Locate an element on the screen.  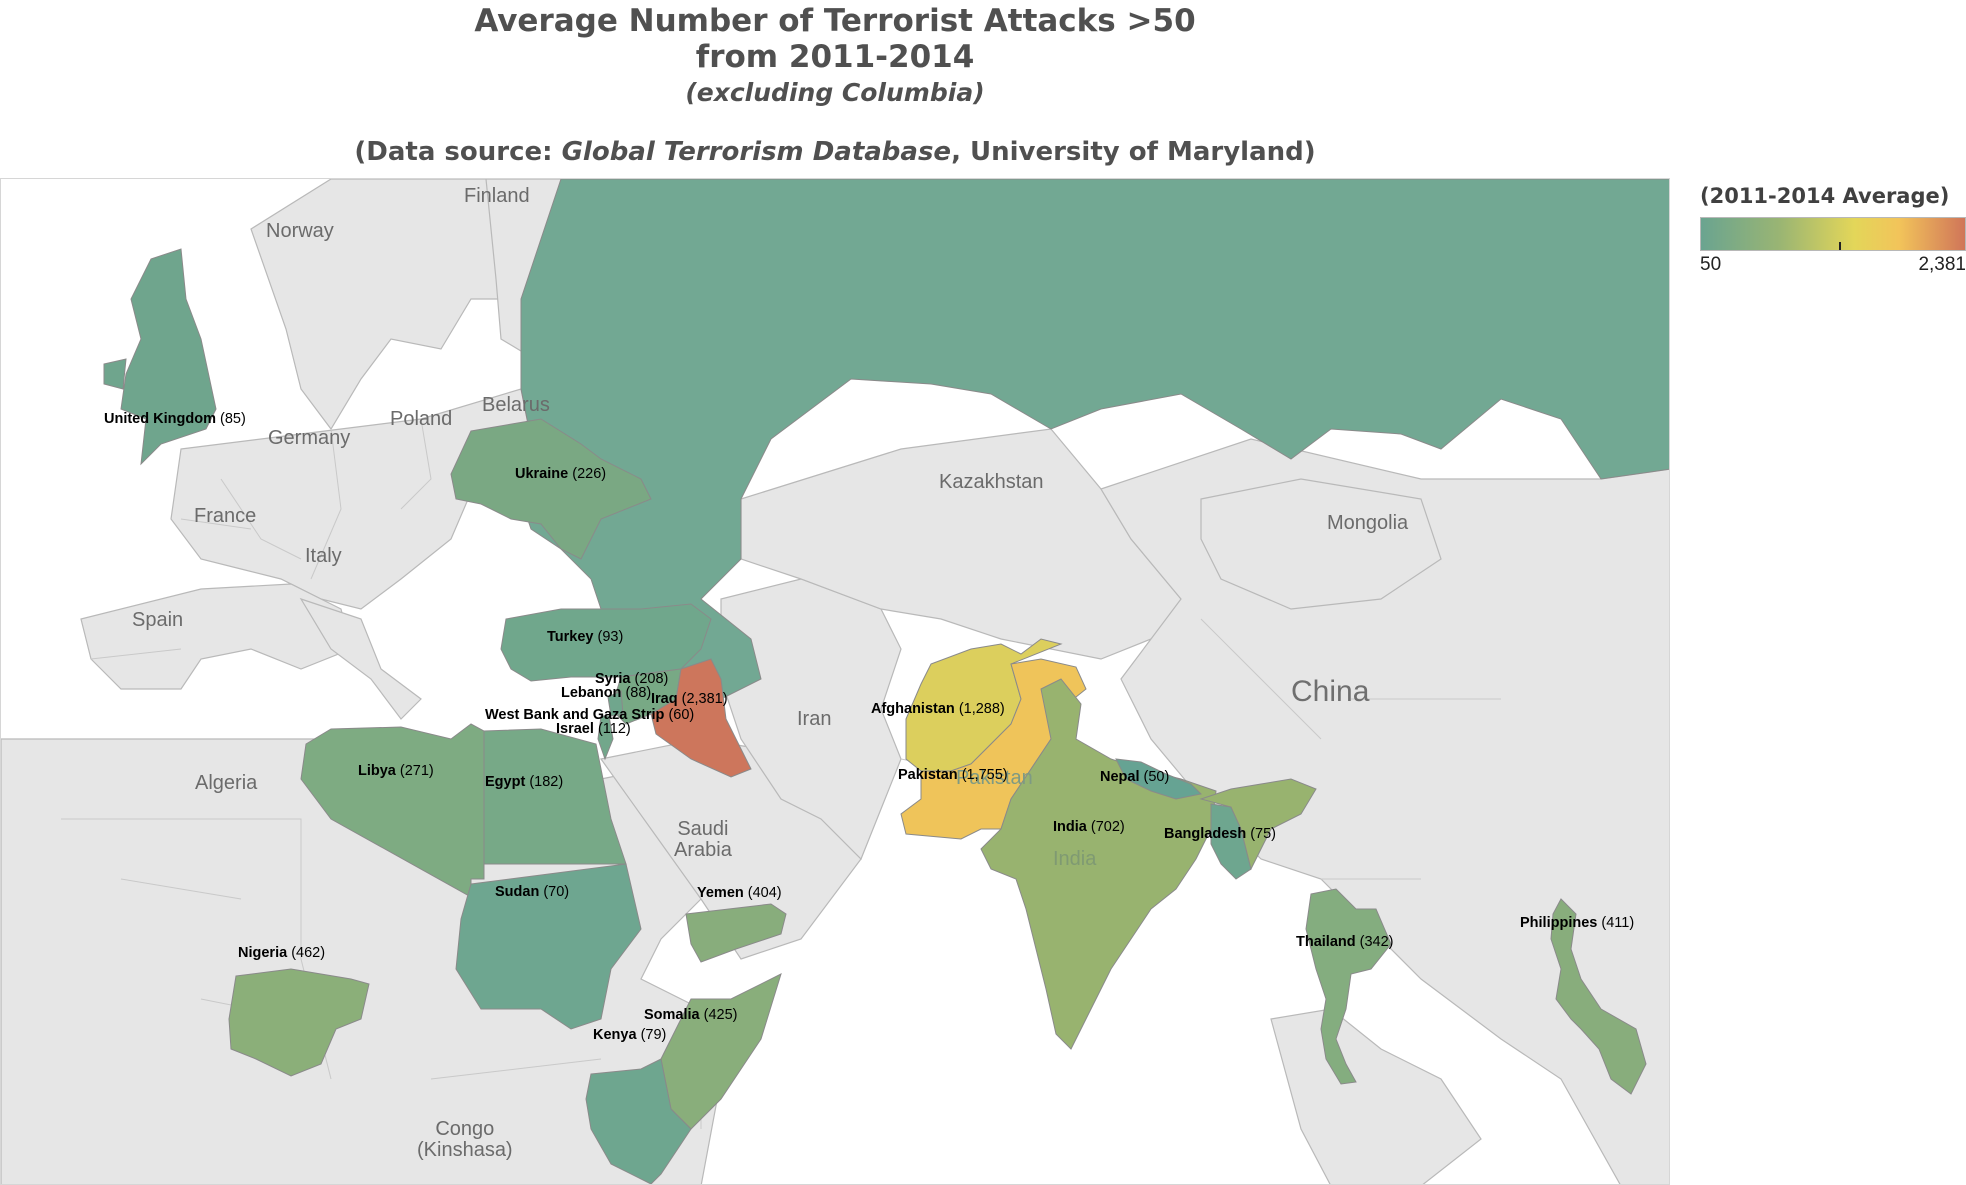
mark-value: (88) is located at coordinates (638, 693).